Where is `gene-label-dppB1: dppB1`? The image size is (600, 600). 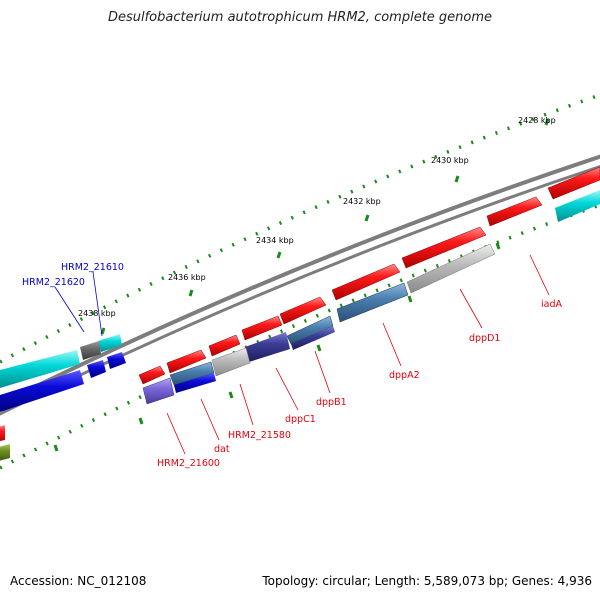 gene-label-dppB1: dppB1 is located at coordinates (331, 402).